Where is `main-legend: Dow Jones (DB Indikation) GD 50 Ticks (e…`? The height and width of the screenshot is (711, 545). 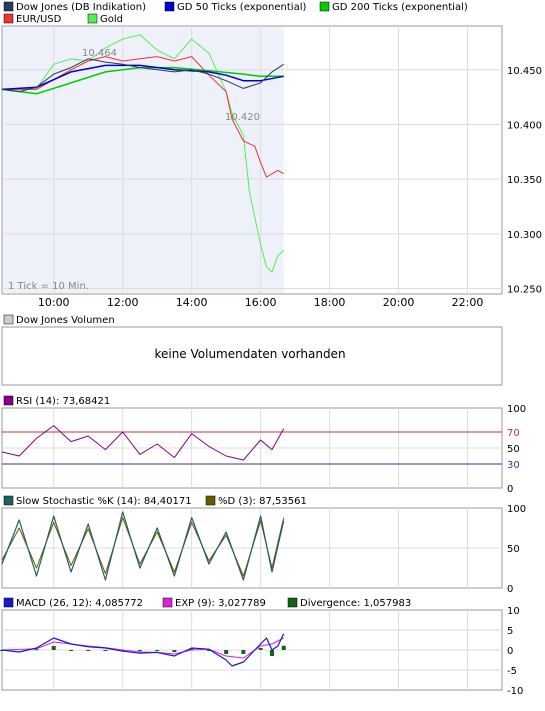
main-legend: Dow Jones (DB Indikation) GD 50 Ticks (e… is located at coordinates (235, 13).